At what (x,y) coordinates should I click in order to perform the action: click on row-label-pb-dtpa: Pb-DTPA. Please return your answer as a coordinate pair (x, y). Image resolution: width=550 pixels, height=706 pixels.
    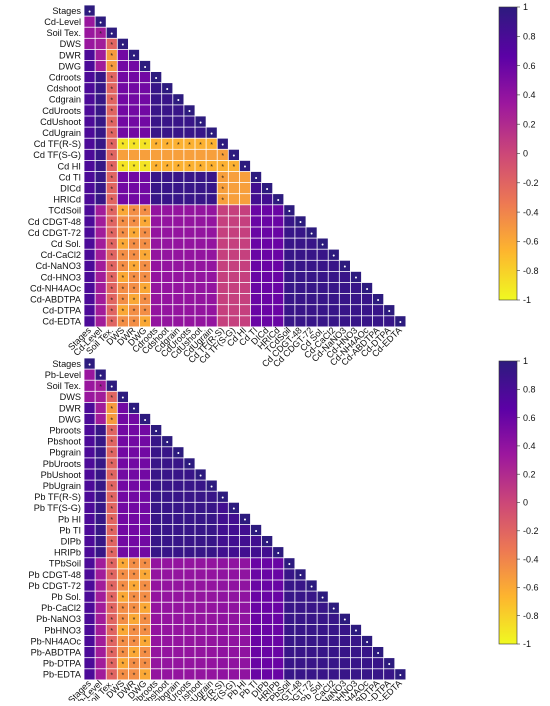
    Looking at the image, I should click on (62, 664).